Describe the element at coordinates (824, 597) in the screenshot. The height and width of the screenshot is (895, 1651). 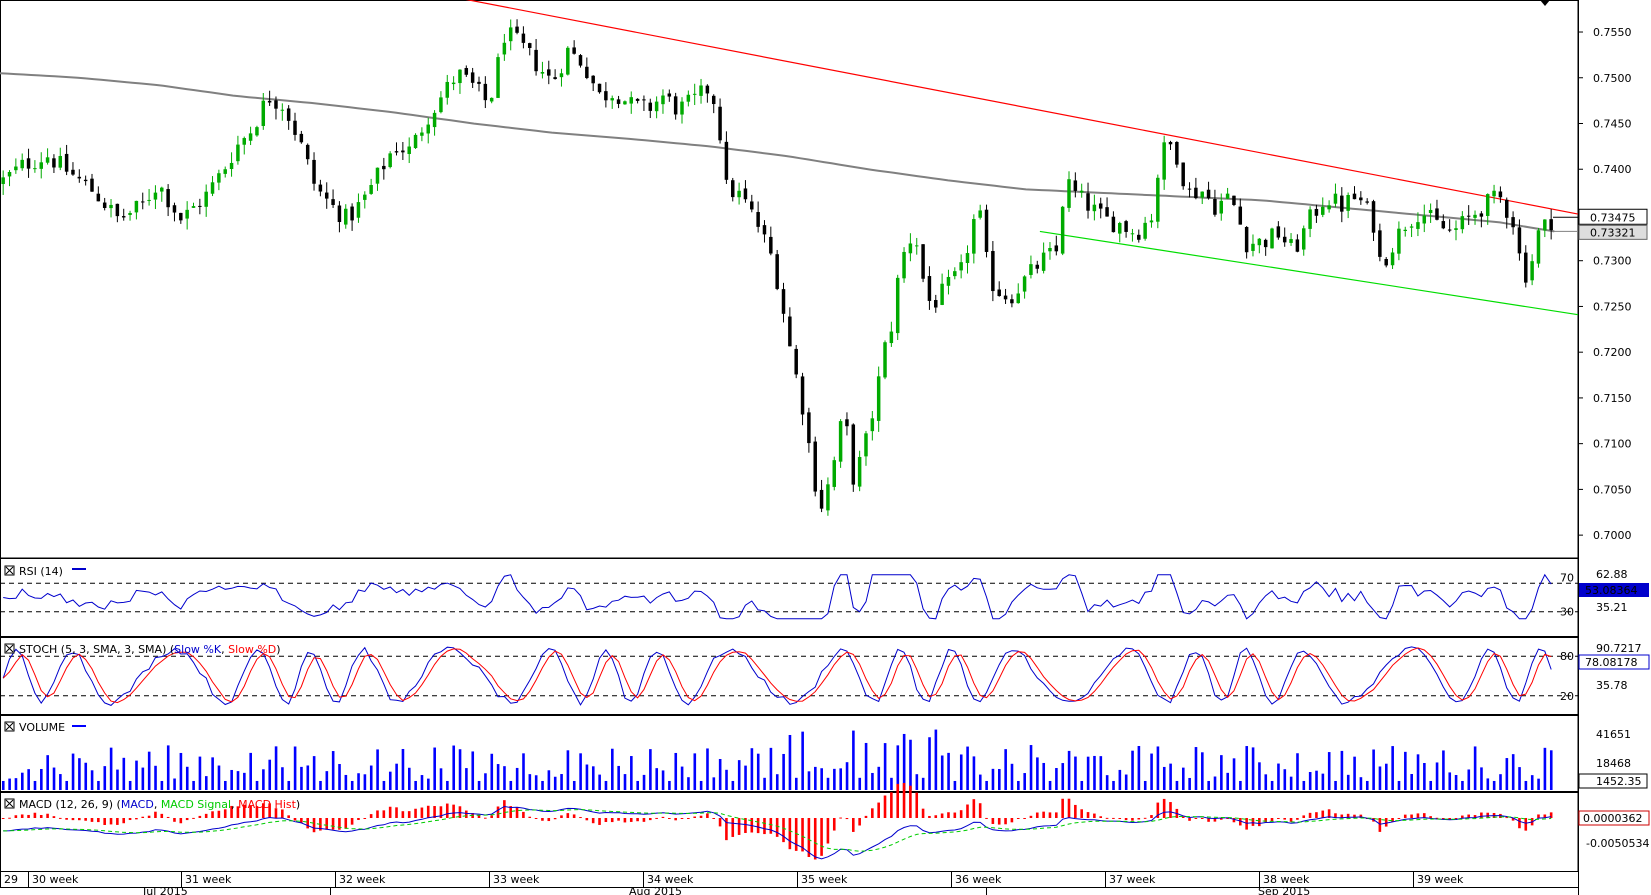
I see `rsi-panel: 70 30 RSI (14) 62.88 53.08364 35.21` at that location.